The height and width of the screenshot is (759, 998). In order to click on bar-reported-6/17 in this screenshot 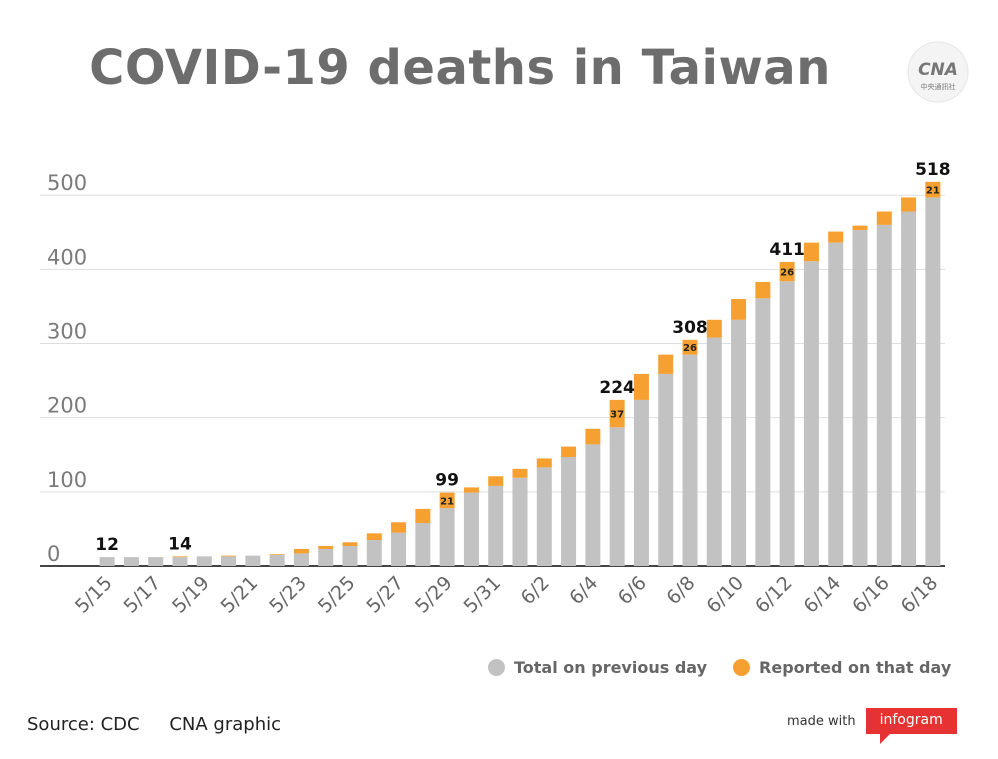, I will do `click(909, 204)`.